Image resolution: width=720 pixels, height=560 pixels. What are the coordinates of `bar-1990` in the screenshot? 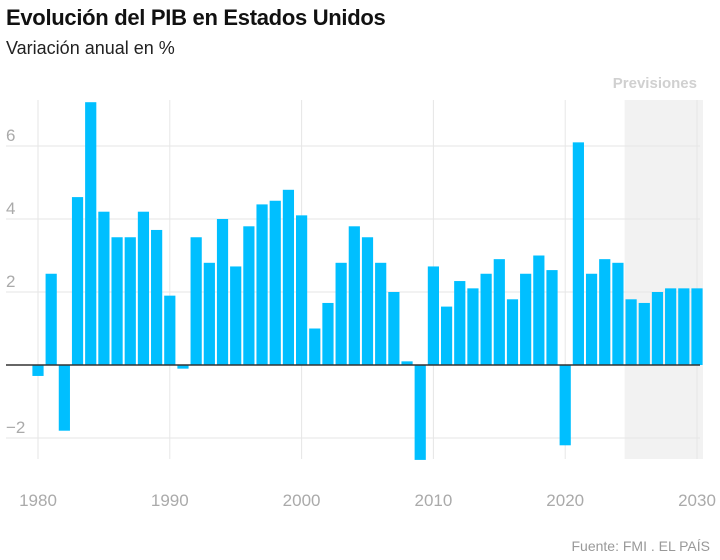 It's located at (170, 330).